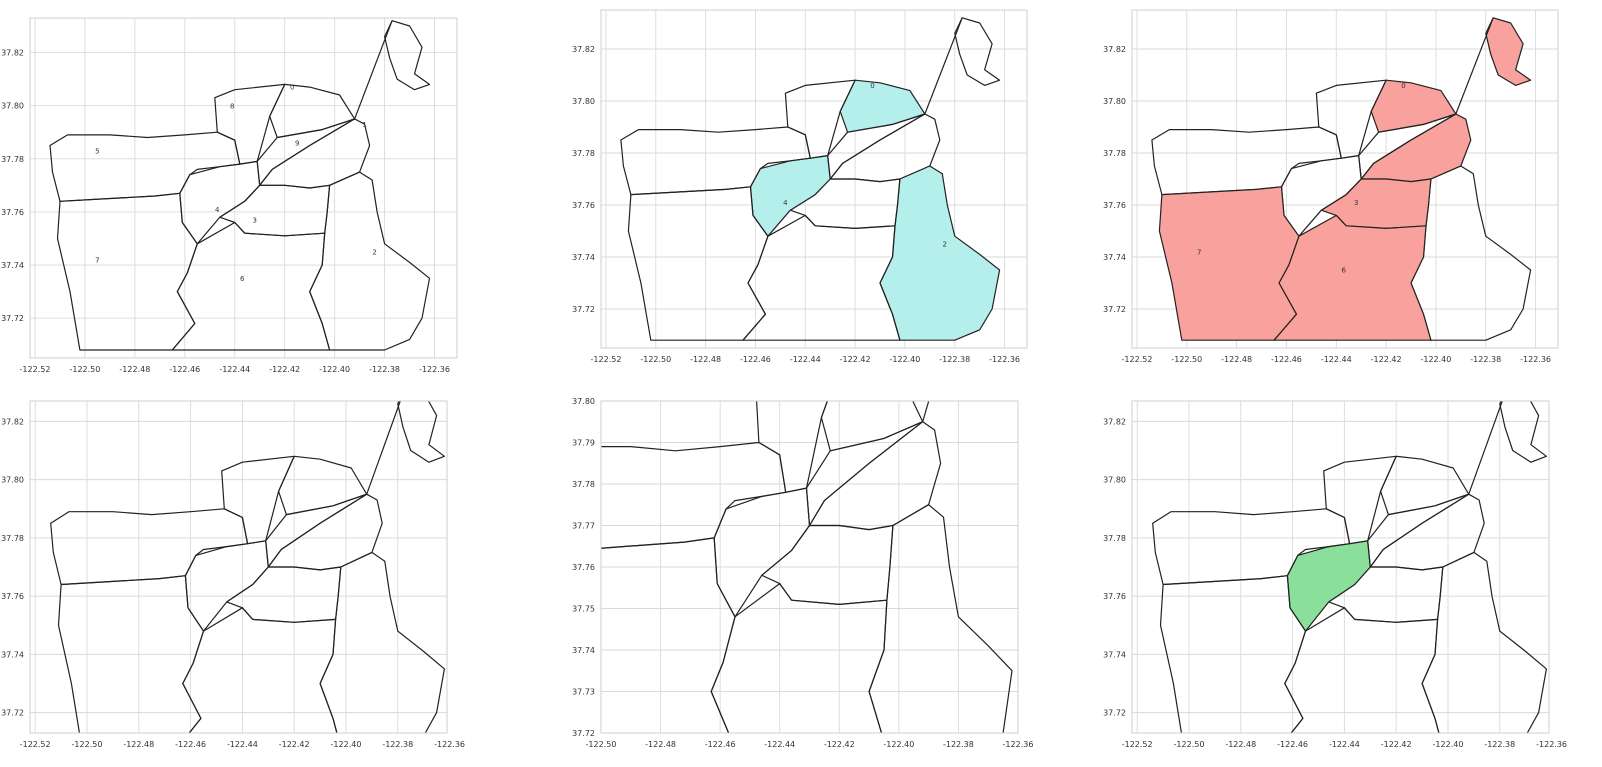  Describe the element at coordinates (583, 609) in the screenshot. I see `y-tick-label: 37.75` at that location.